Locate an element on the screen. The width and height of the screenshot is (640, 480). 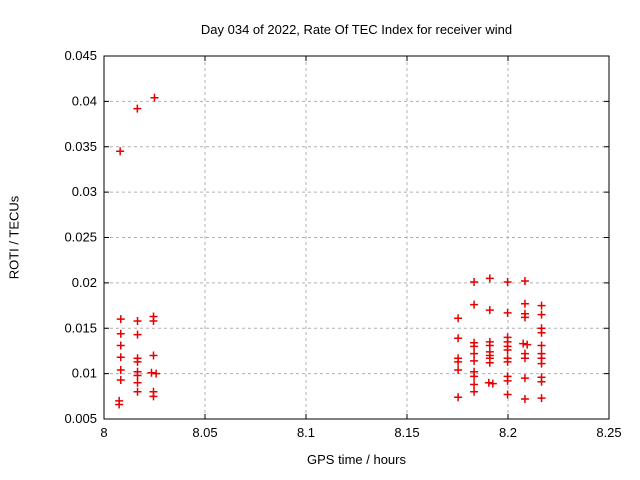
x-tick-label: 8.25 is located at coordinates (608, 432).